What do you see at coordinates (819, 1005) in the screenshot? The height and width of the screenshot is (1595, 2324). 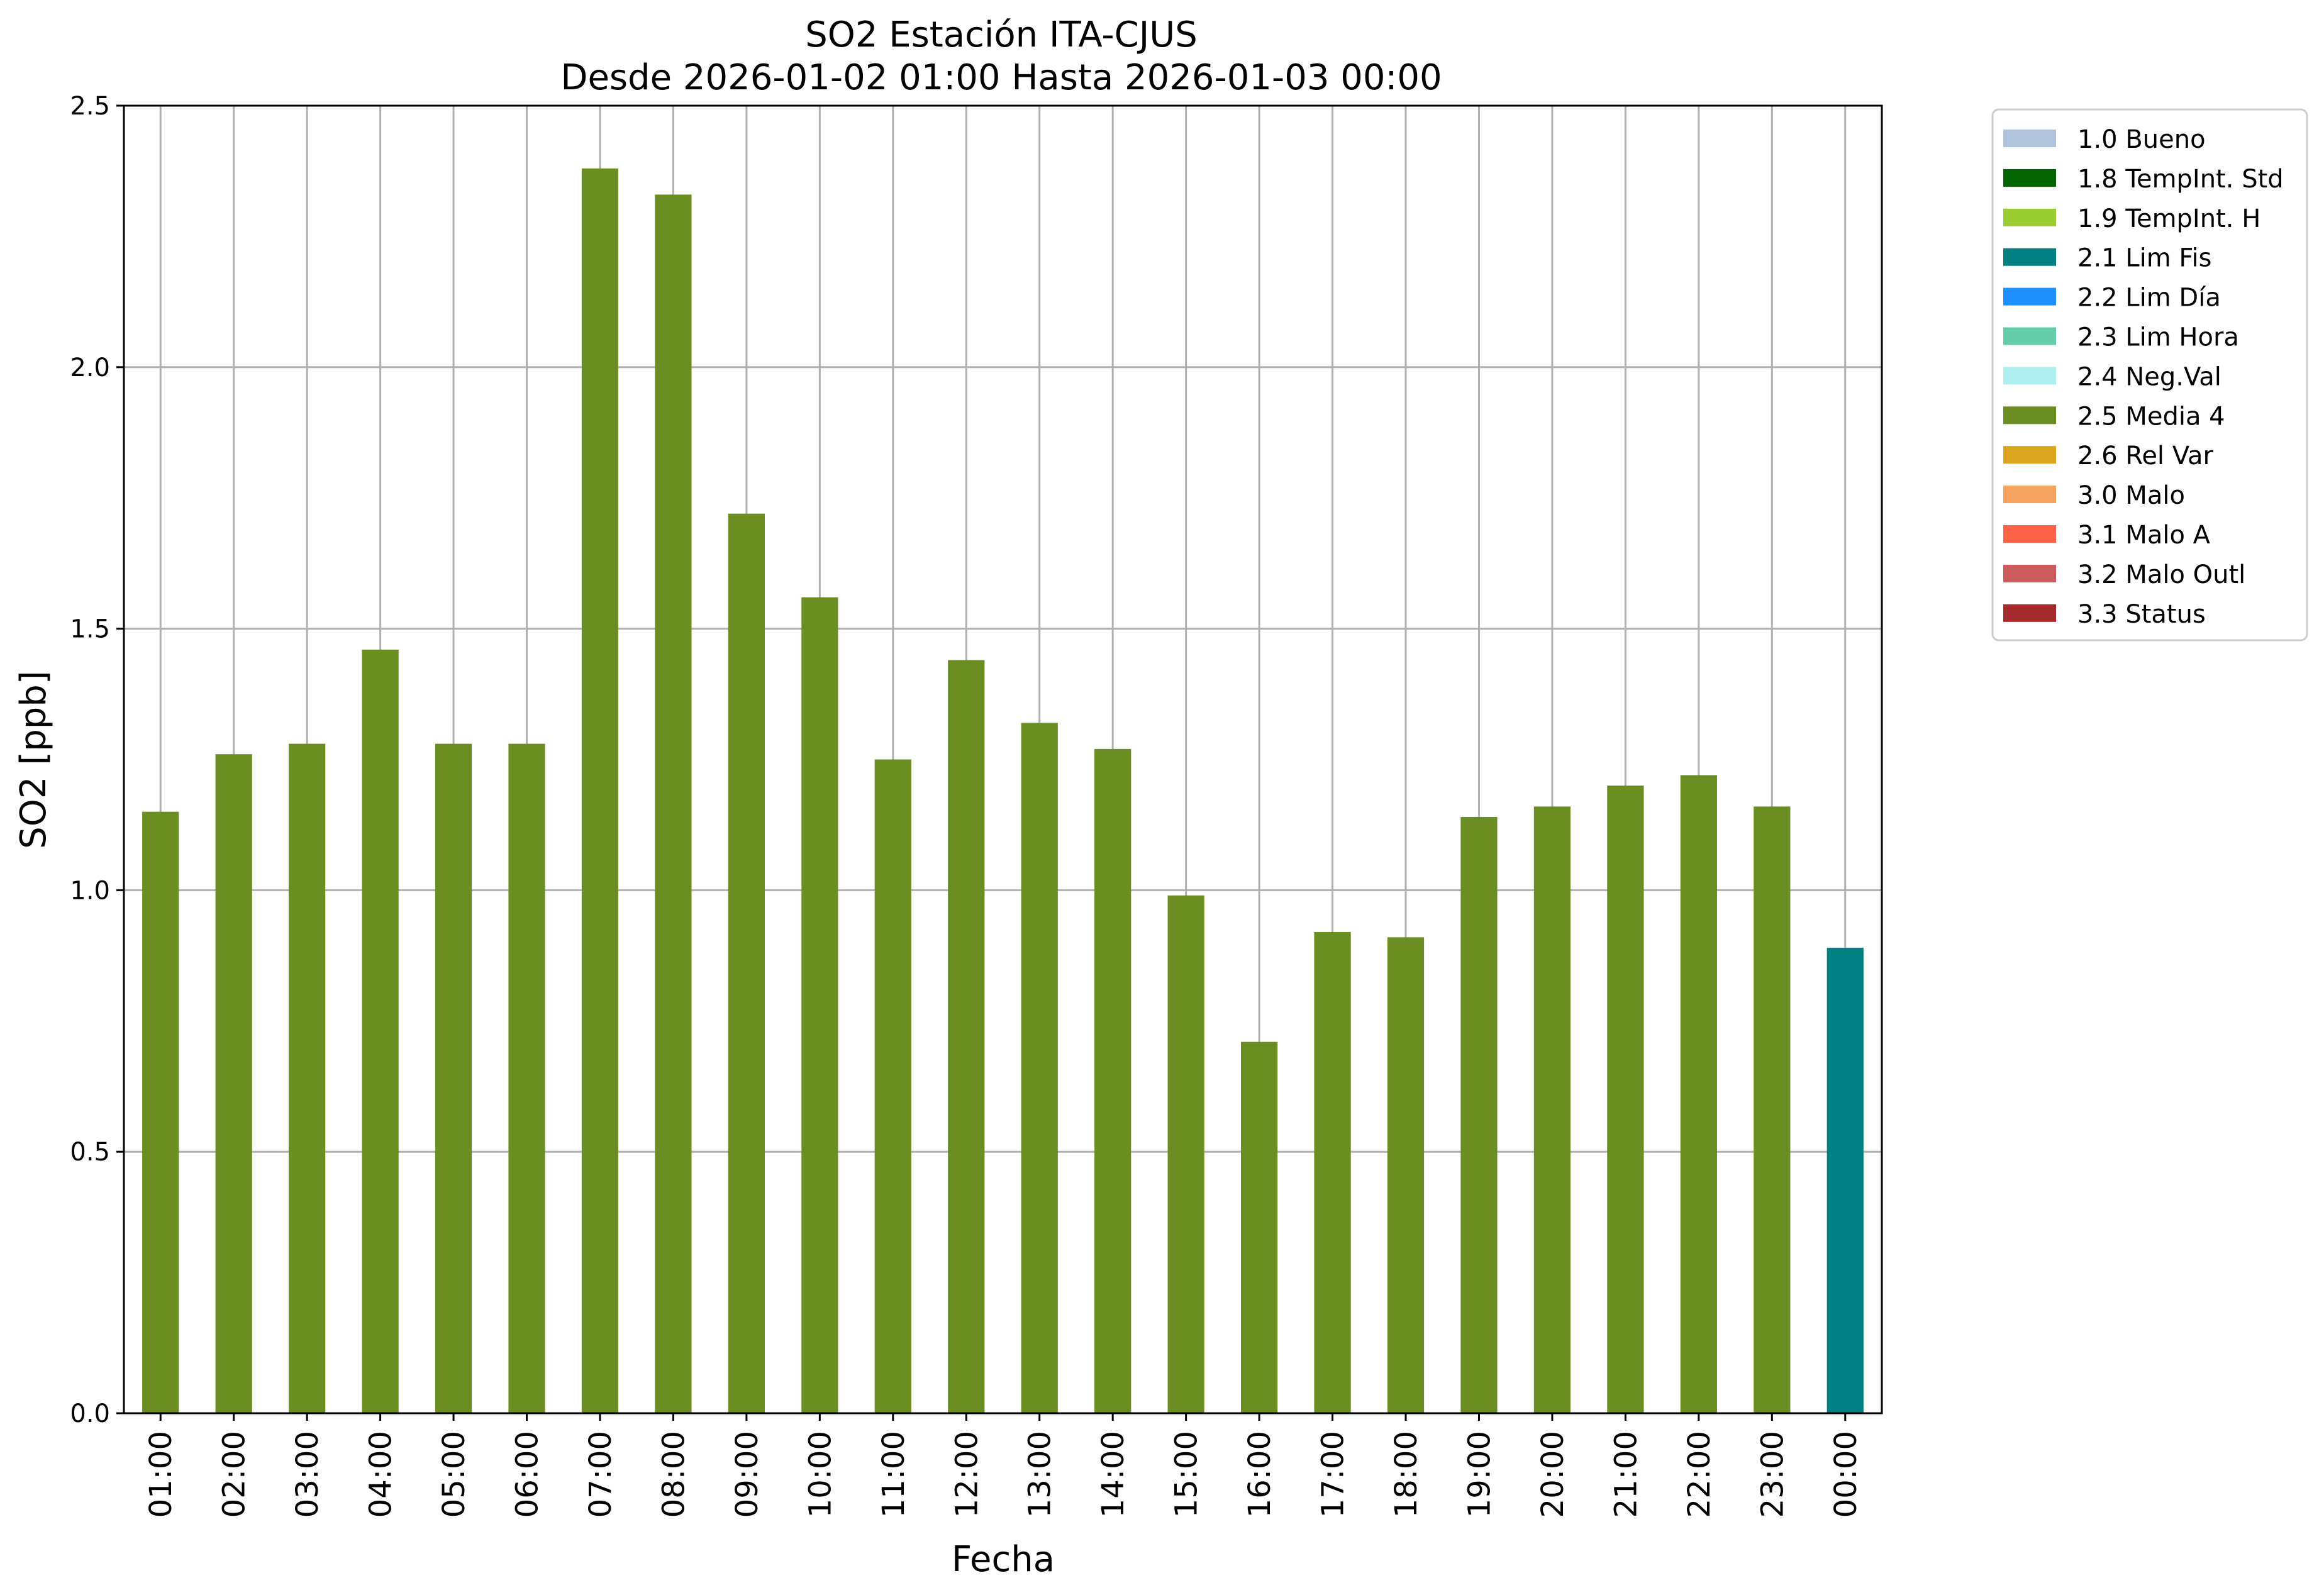 I see `bar-10:00` at bounding box center [819, 1005].